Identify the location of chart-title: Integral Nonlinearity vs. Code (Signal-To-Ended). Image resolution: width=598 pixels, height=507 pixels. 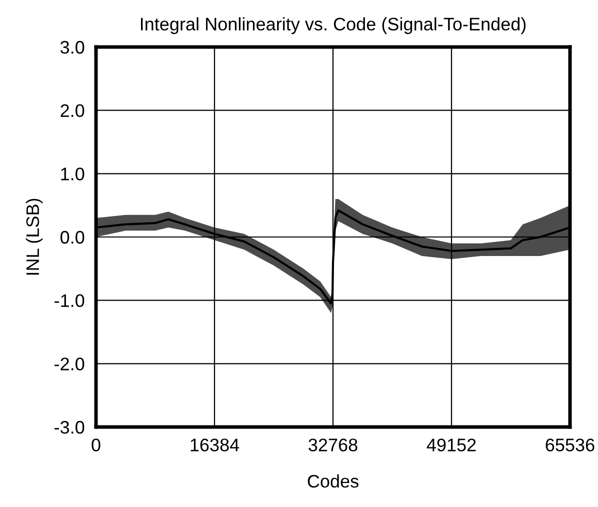
(333, 25).